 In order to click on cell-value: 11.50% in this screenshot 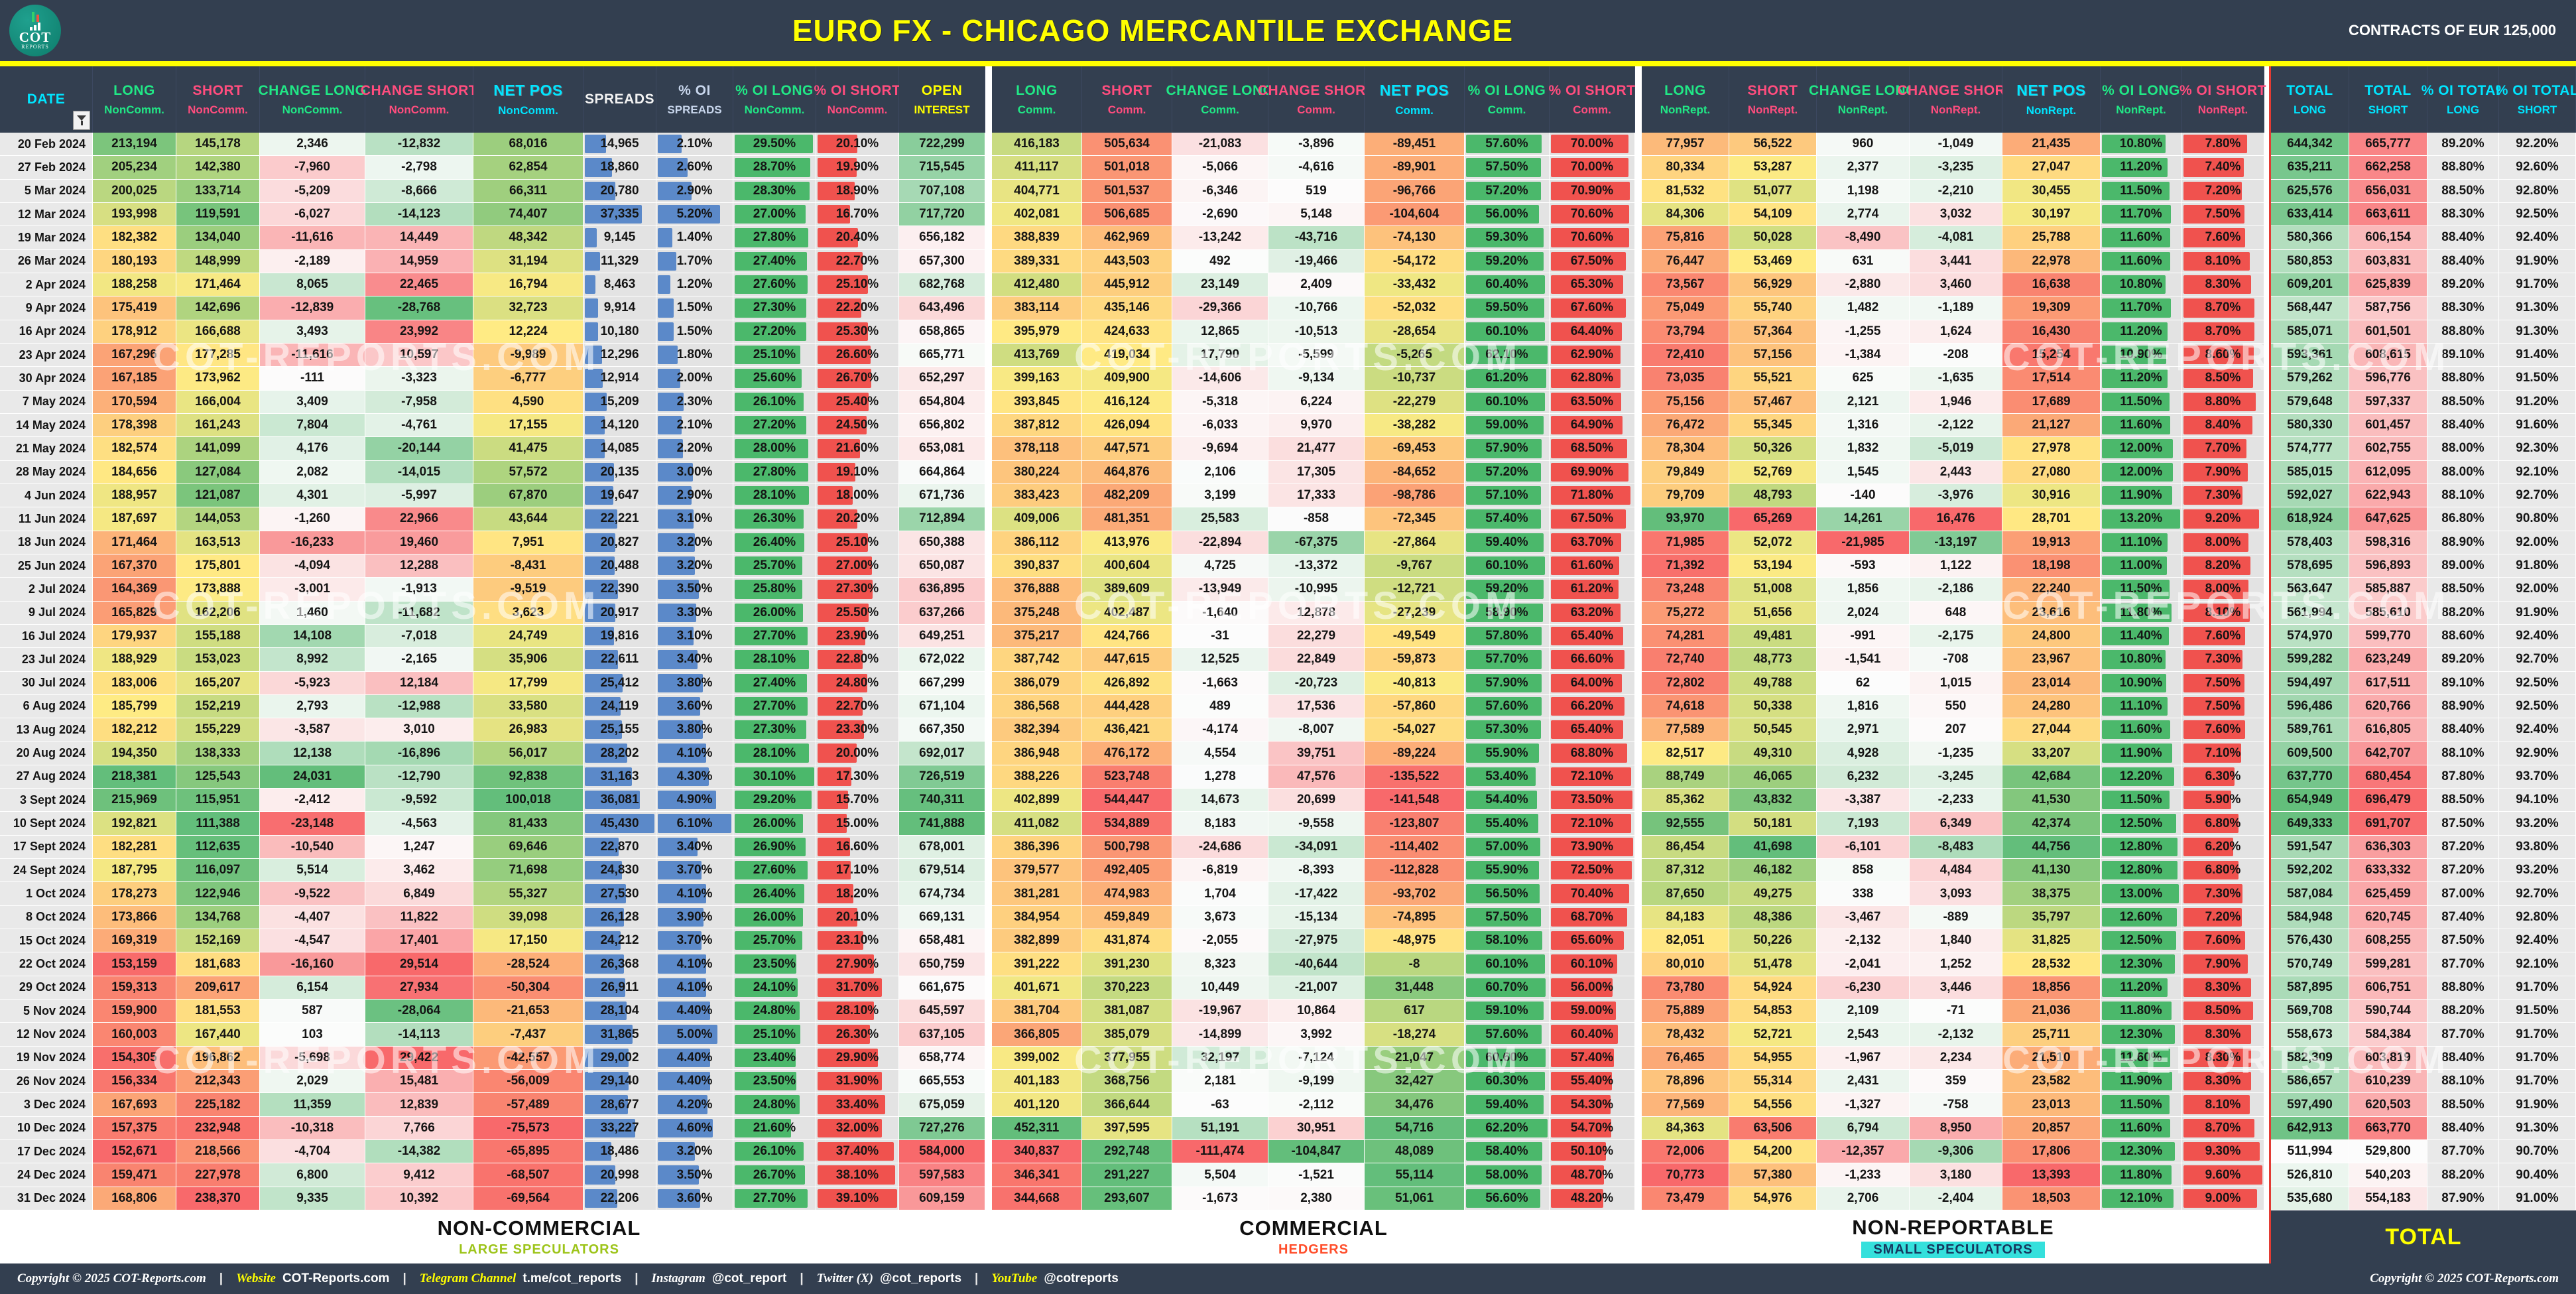, I will do `click(2141, 589)`.